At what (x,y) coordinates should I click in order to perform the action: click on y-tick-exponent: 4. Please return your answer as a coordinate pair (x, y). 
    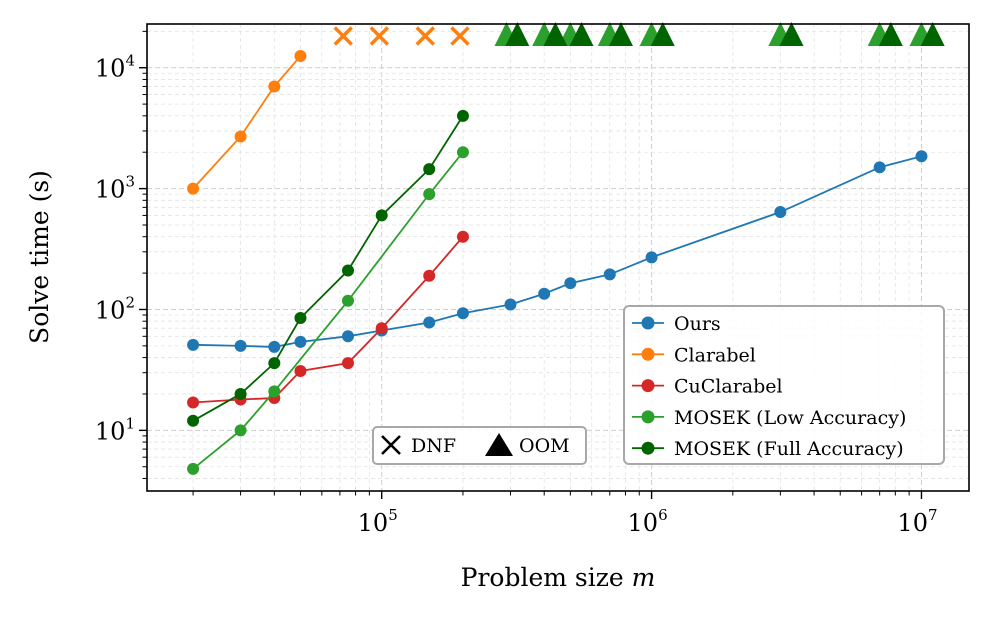
    Looking at the image, I should click on (130, 61).